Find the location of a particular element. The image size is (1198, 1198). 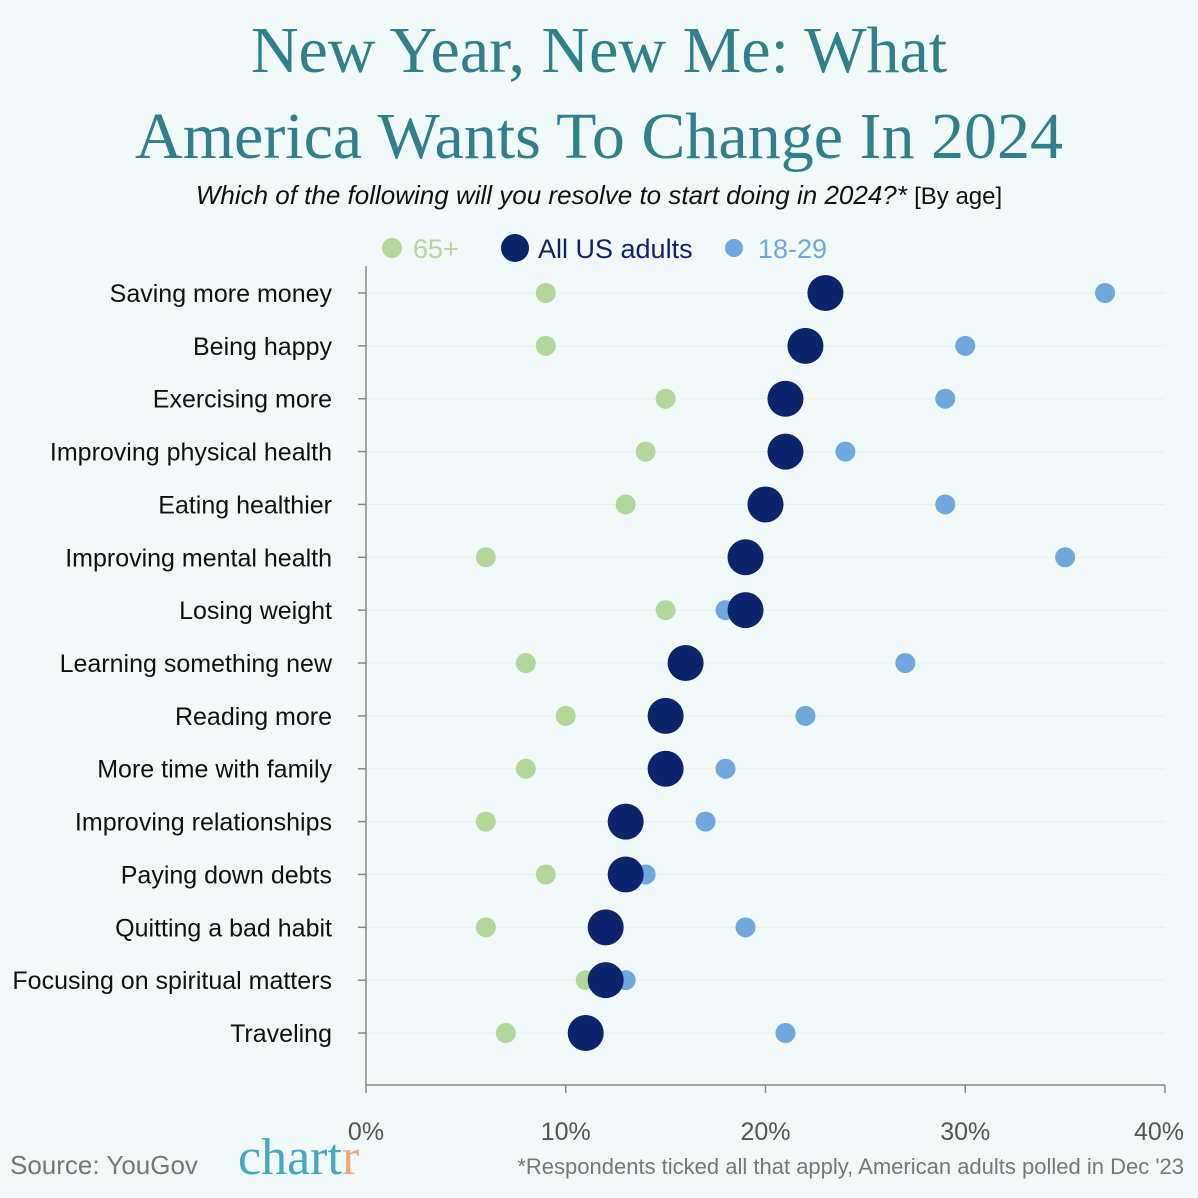

category-label: Paying down debts is located at coordinates (226, 875).